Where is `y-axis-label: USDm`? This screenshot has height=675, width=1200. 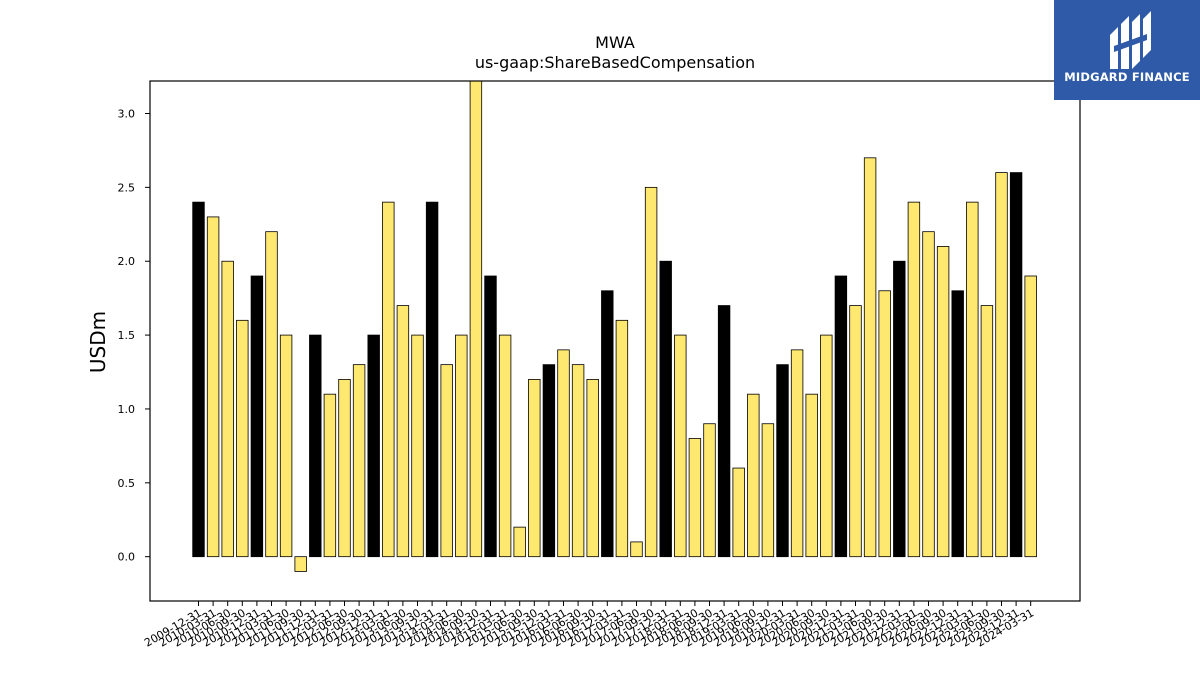
y-axis-label: USDm is located at coordinates (98, 342).